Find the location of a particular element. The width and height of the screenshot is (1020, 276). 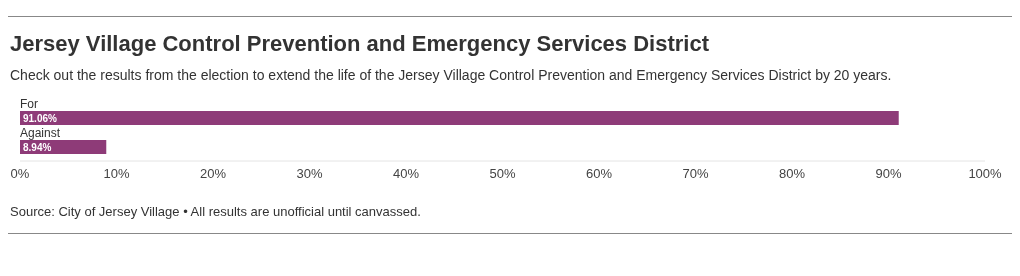

data-label: 91.06% is located at coordinates (40, 118).